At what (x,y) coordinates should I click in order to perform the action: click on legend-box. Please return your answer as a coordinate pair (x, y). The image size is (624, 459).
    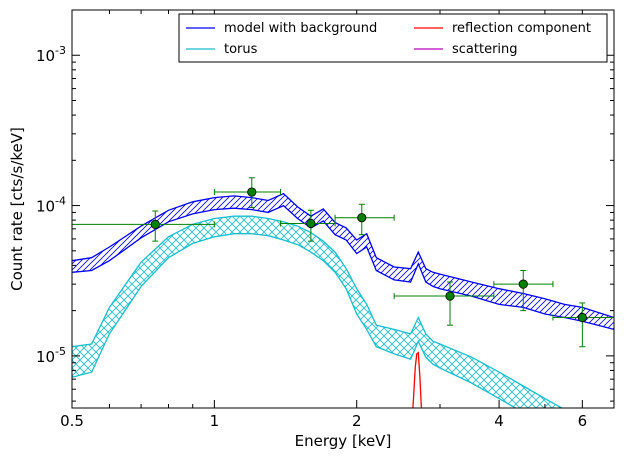
    Looking at the image, I should click on (393, 38).